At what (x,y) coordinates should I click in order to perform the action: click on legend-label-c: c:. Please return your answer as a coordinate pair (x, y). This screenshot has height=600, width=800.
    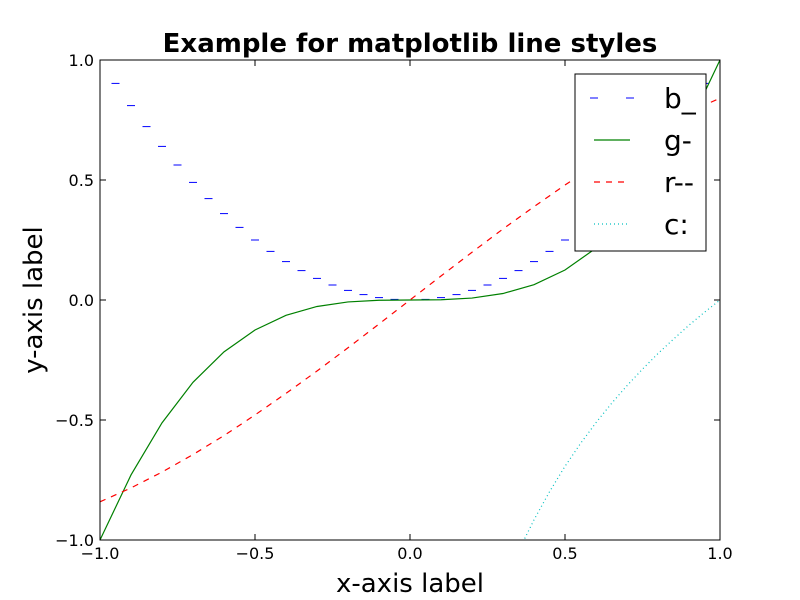
    Looking at the image, I should click on (676, 224).